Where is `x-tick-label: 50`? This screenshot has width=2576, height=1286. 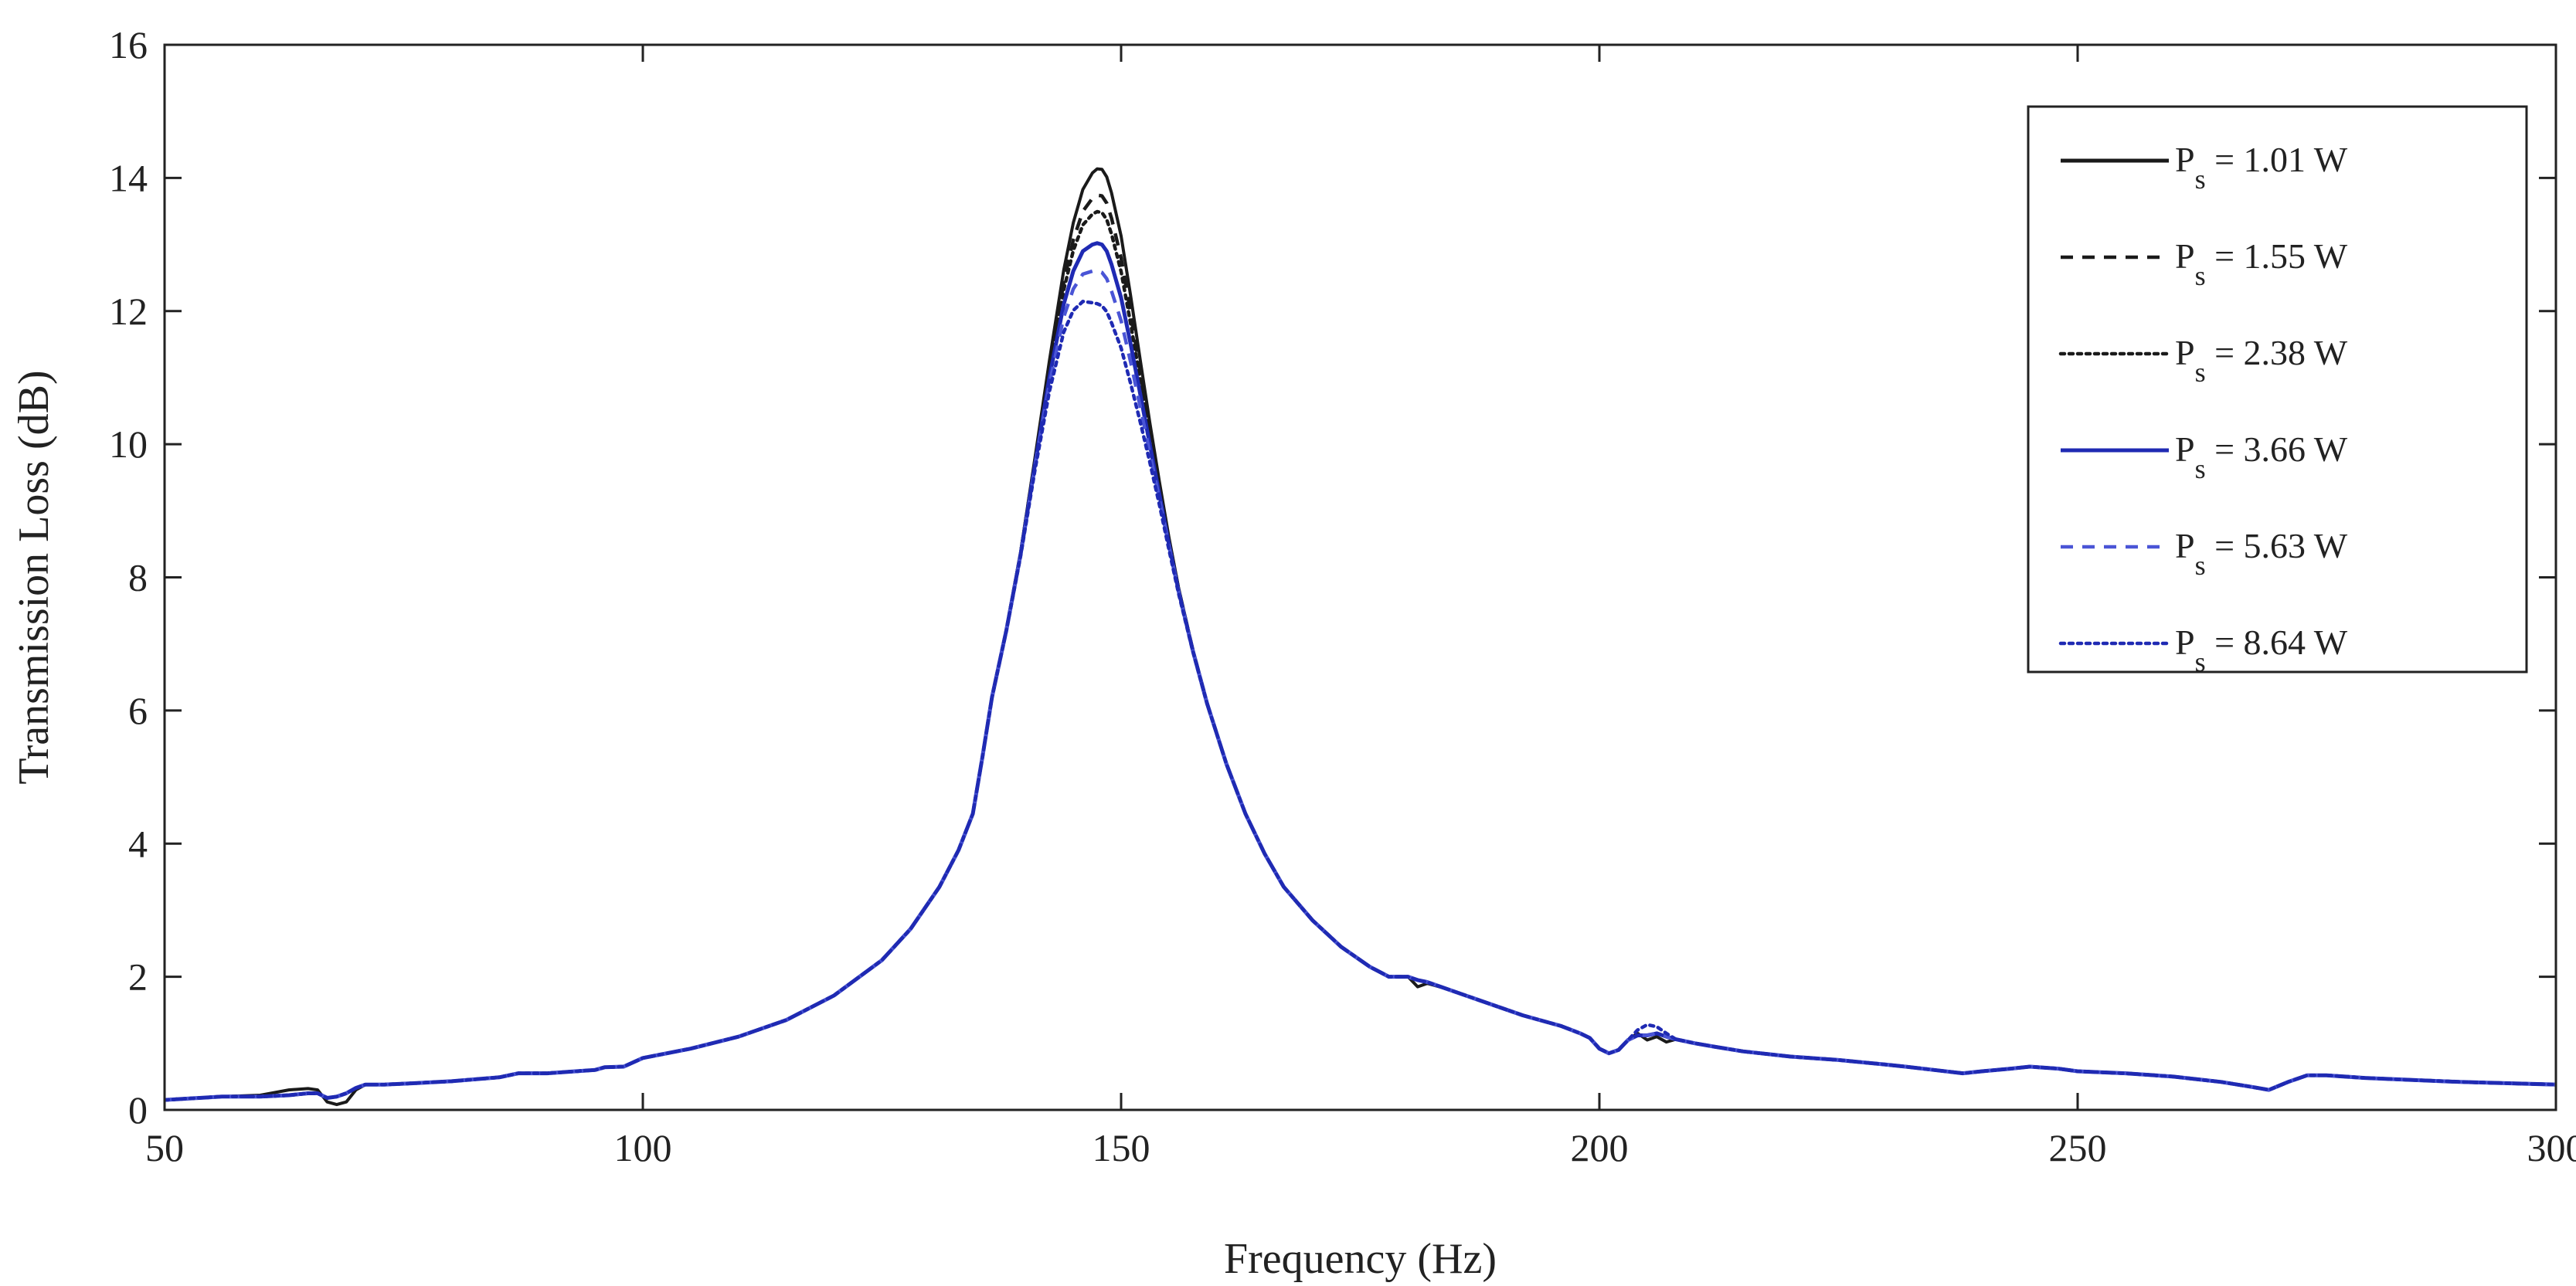 x-tick-label: 50 is located at coordinates (164, 1147).